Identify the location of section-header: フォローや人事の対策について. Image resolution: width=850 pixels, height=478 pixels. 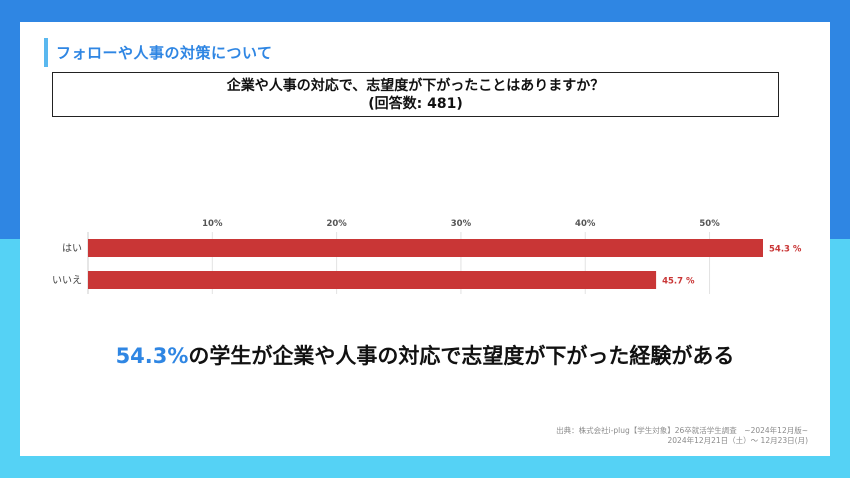
(158, 52).